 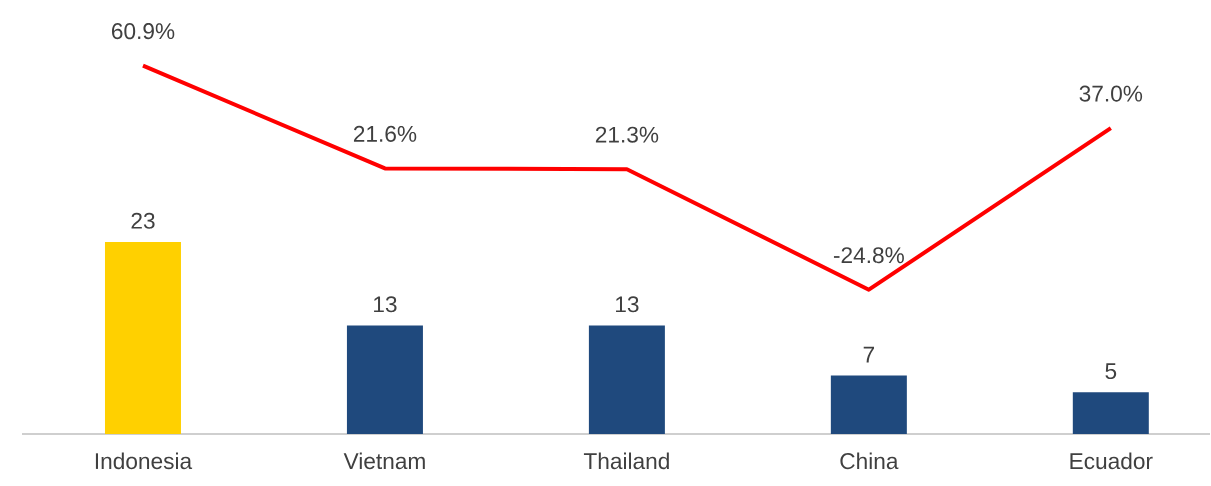 What do you see at coordinates (869, 461) in the screenshot?
I see `x-tick-label: China` at bounding box center [869, 461].